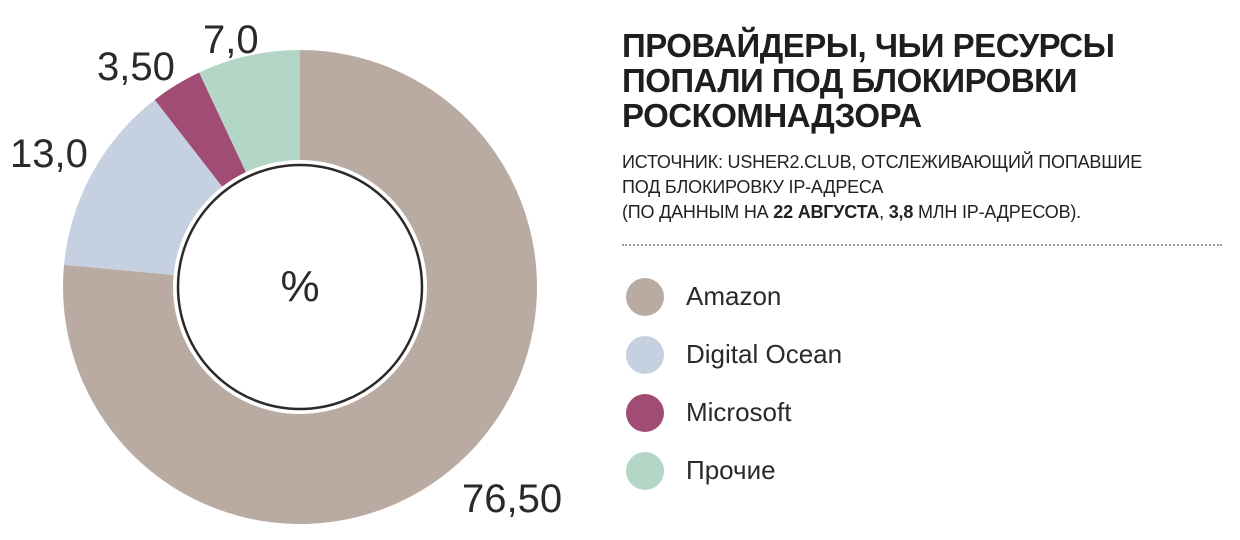 The width and height of the screenshot is (1240, 540). What do you see at coordinates (200, 129) in the screenshot?
I see `slice-microsoft` at bounding box center [200, 129].